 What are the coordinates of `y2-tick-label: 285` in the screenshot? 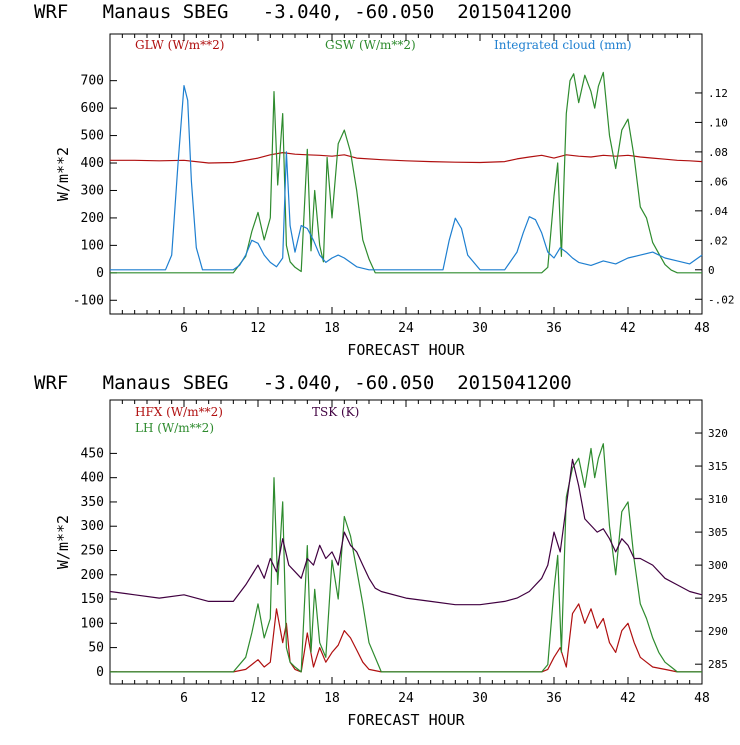 It's located at (718, 664).